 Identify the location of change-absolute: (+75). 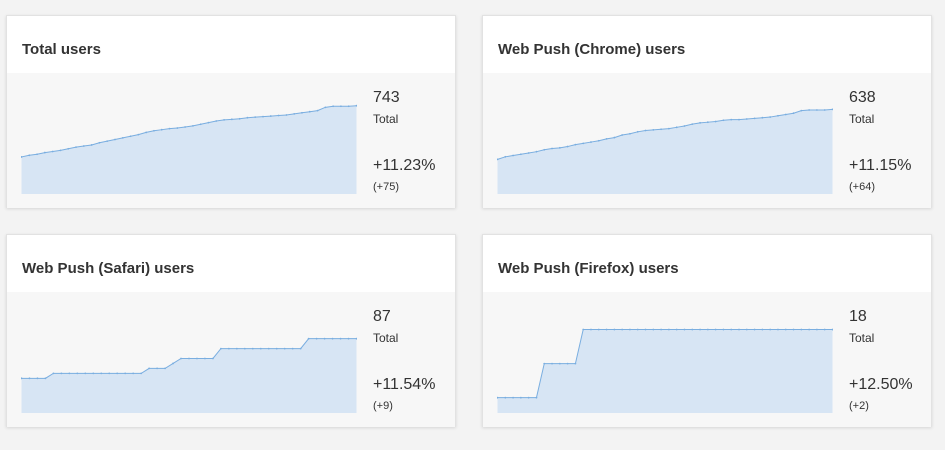
(386, 187).